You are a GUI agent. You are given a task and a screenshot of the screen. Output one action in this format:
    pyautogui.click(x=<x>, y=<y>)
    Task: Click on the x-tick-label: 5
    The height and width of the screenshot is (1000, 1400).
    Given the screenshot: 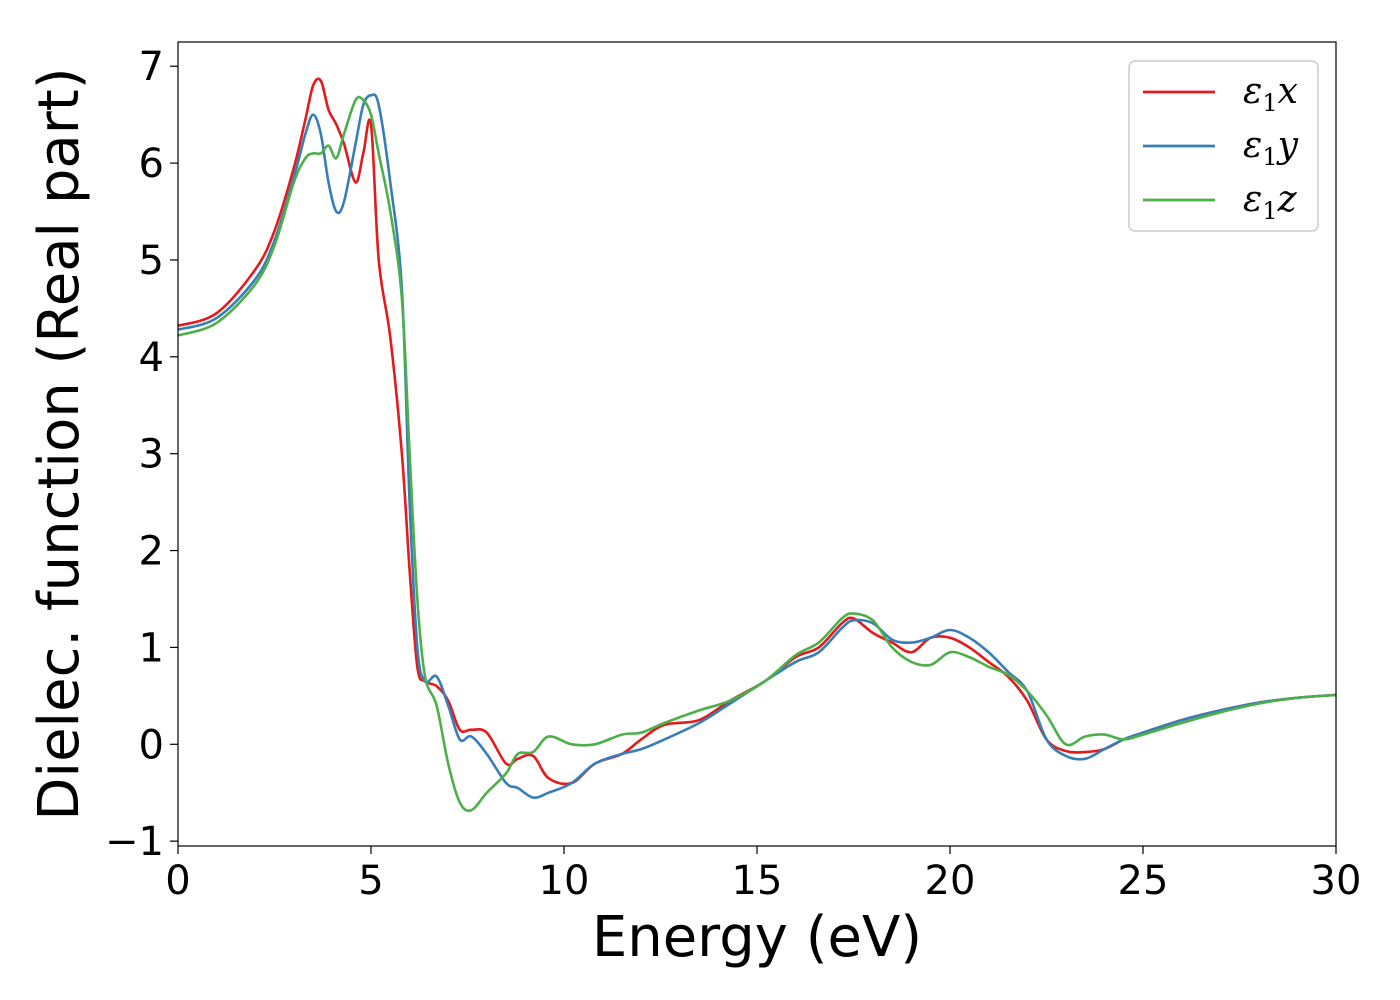 What is the action you would take?
    pyautogui.click(x=370, y=881)
    